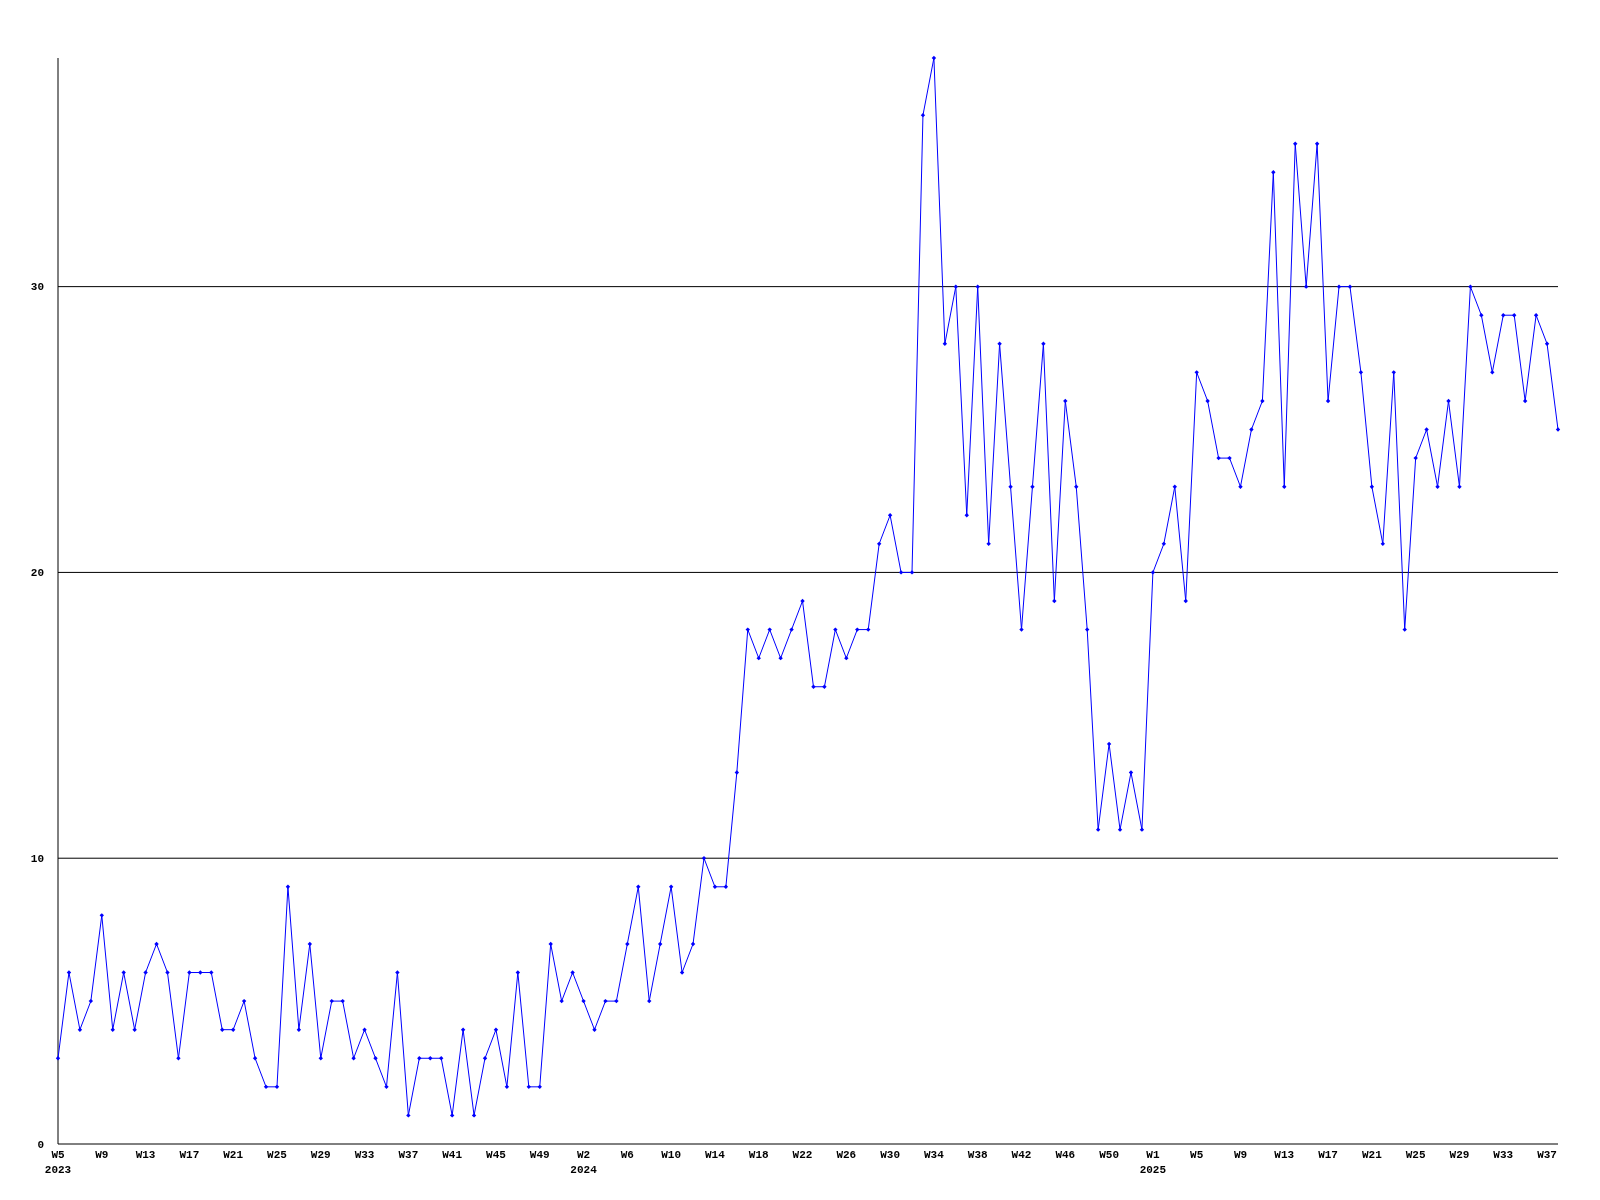 This screenshot has width=1600, height=1200. Describe the element at coordinates (802, 1155) in the screenshot. I see `x-tick-label: W22` at that location.